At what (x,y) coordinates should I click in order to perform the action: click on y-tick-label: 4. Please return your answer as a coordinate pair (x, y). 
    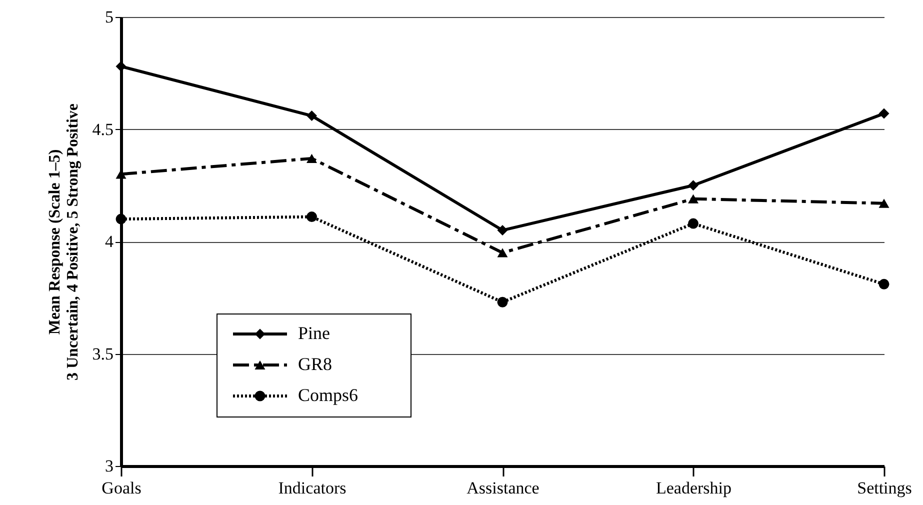
    Looking at the image, I should click on (109, 241).